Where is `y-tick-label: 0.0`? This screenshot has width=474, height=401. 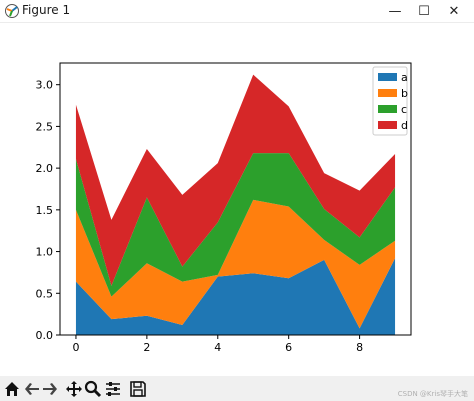
y-tick-label: 0.0 is located at coordinates (45, 335).